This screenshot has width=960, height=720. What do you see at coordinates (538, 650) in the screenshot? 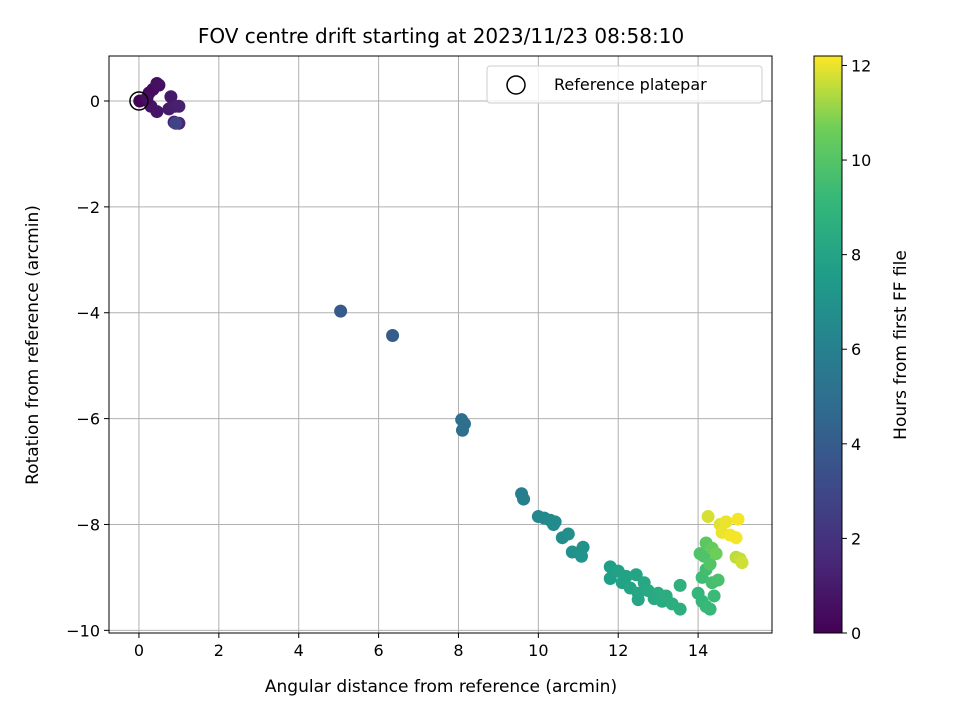
I see `x-tick-label: 10` at bounding box center [538, 650].